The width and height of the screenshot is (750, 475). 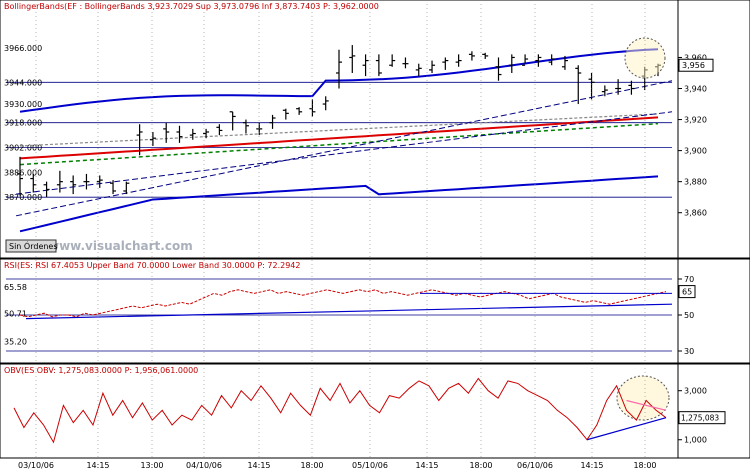 What do you see at coordinates (695, 89) in the screenshot?
I see `price-tick-label: 3,940` at bounding box center [695, 89].